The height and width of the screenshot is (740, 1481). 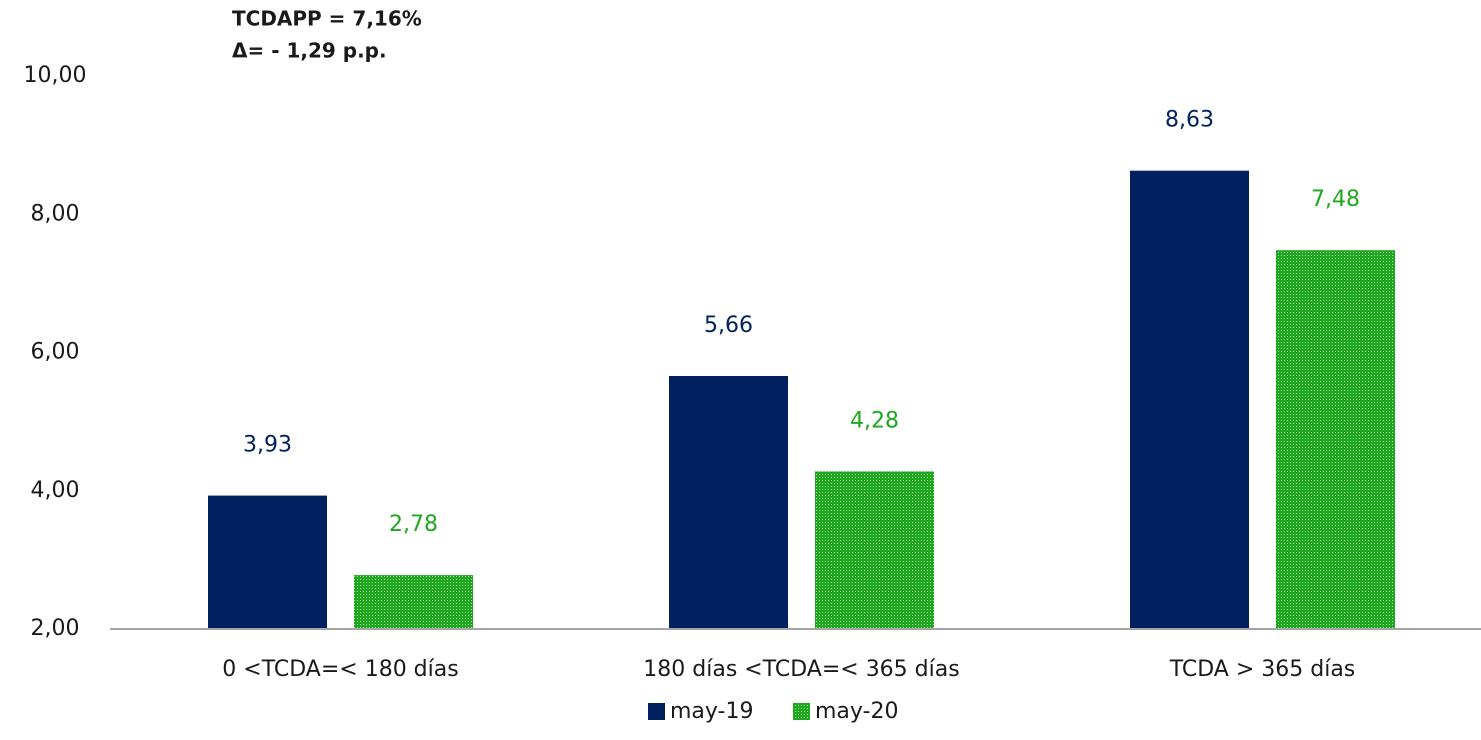 What do you see at coordinates (309, 51) in the screenshot?
I see `annotation: Δ= - 1,29 p.p.` at bounding box center [309, 51].